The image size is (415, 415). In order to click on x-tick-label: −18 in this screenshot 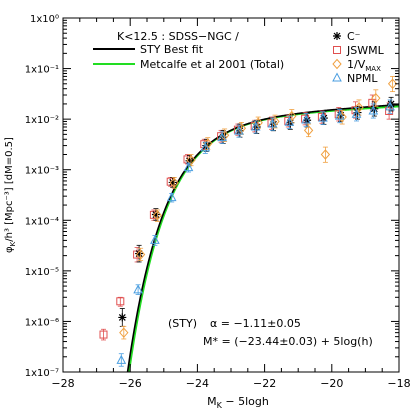, I will do `click(398, 383)`.